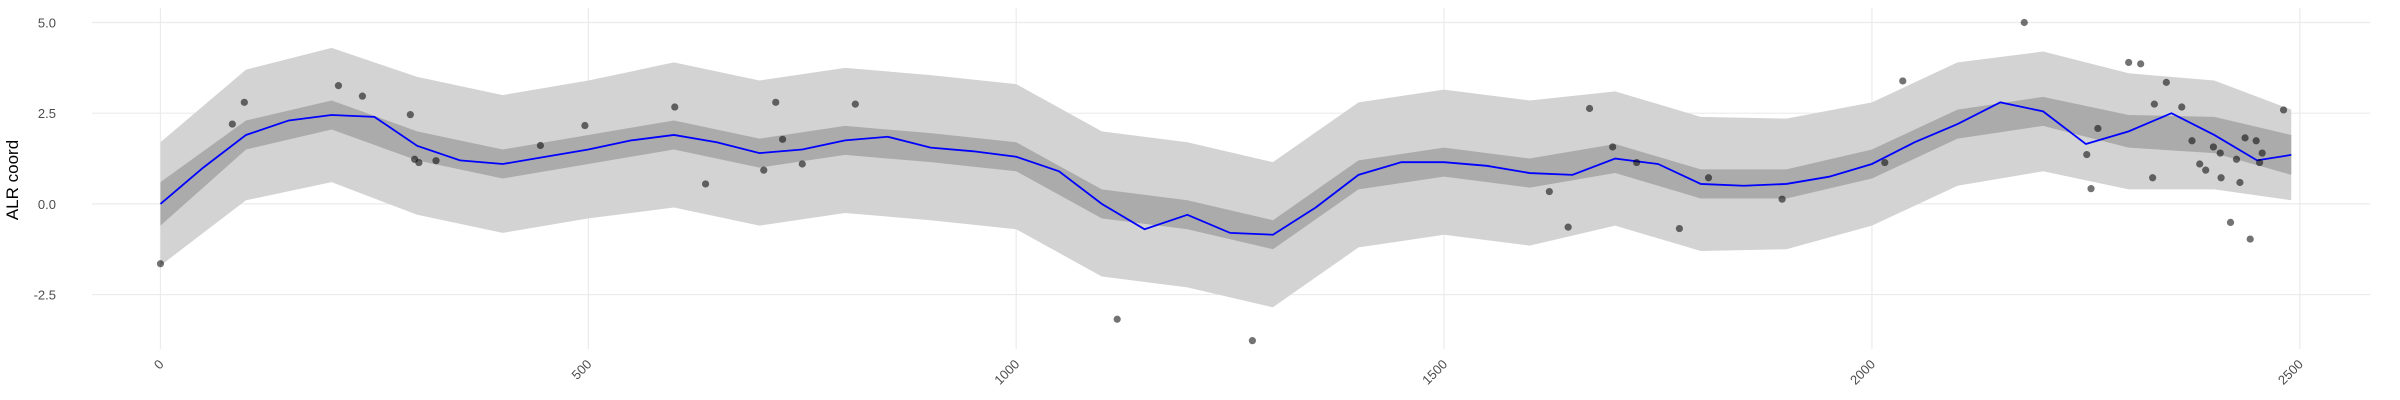  Describe the element at coordinates (1862, 372) in the screenshot. I see `x-tick-label: 2000` at that location.